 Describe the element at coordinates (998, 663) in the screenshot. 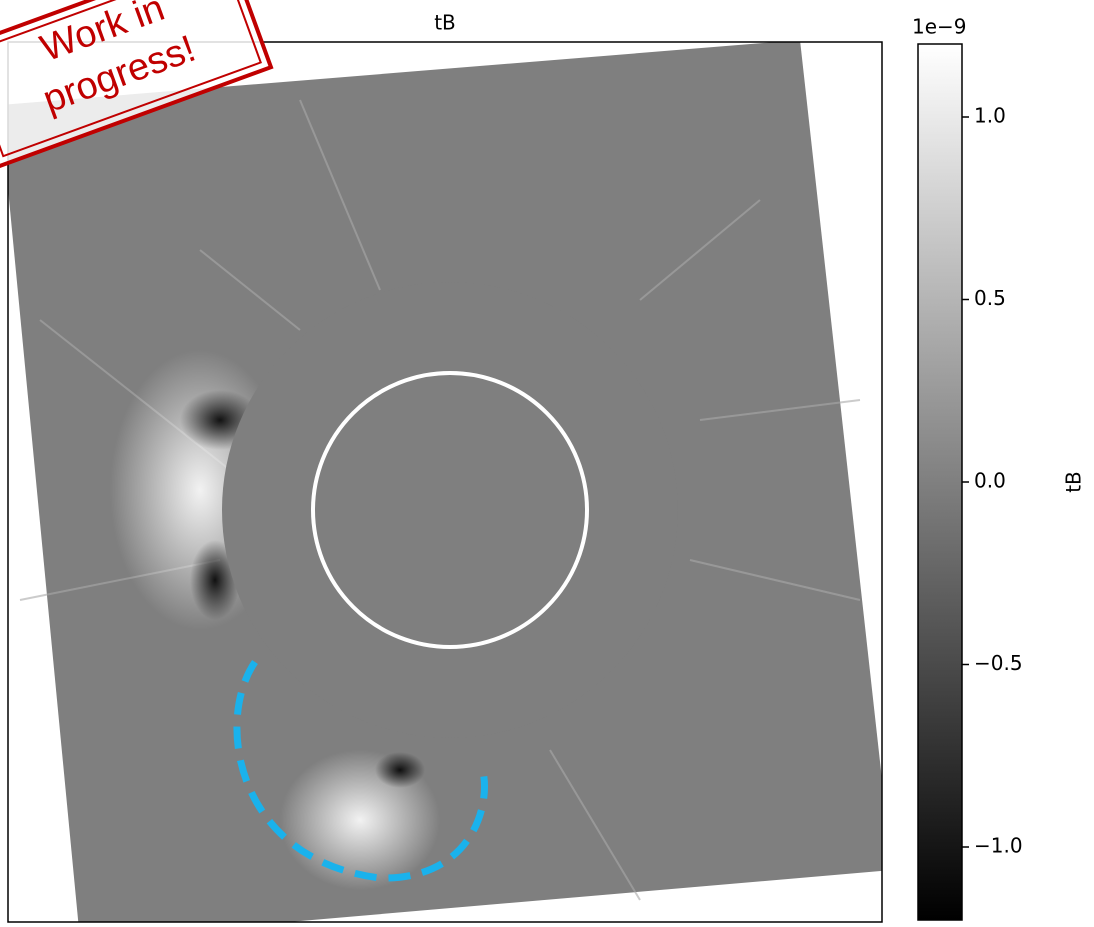

I see `colorbar-tick-label: −0.5` at that location.